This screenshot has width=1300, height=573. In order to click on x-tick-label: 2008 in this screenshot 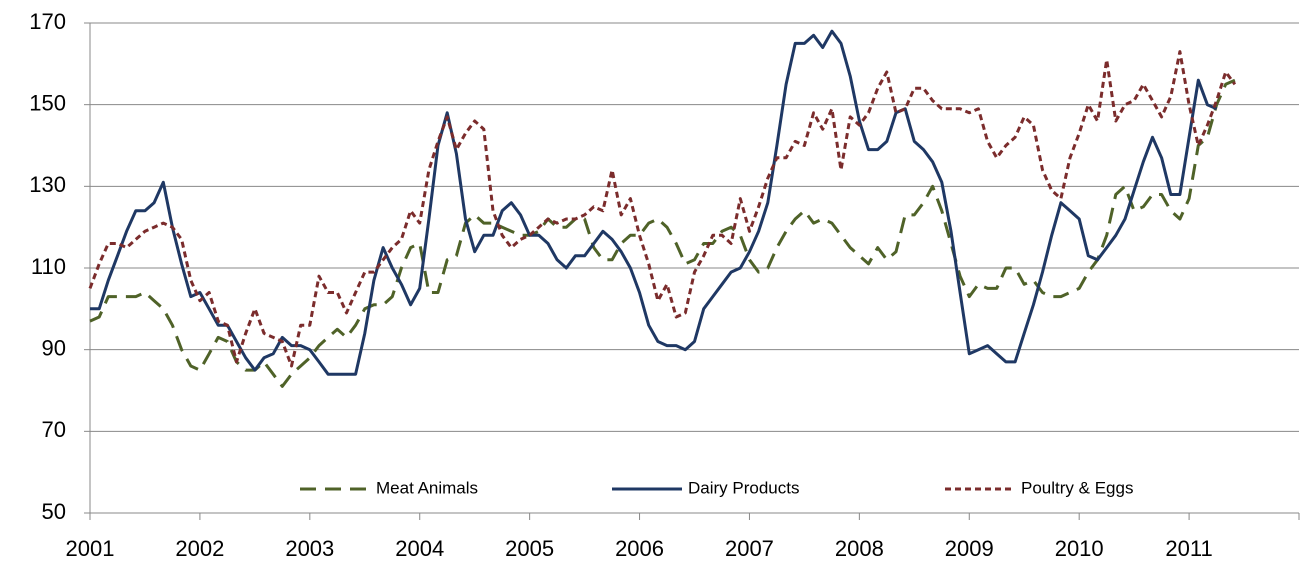, I will do `click(859, 548)`.